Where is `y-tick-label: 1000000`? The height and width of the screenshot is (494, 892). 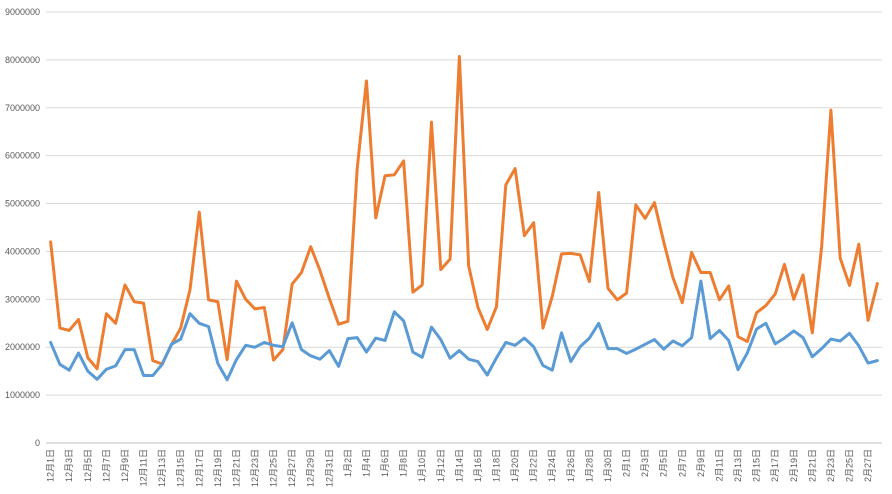
y-tick-label: 1000000 is located at coordinates (22, 395).